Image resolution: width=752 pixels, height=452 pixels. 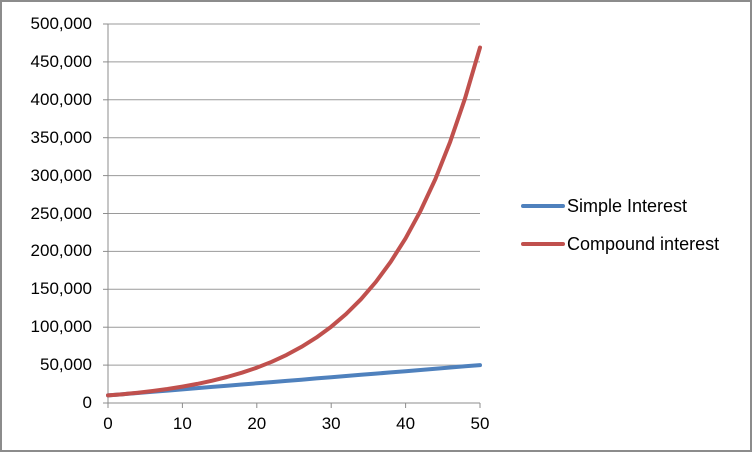 I want to click on y-axis-tick-label: 300,000, so click(x=61, y=175).